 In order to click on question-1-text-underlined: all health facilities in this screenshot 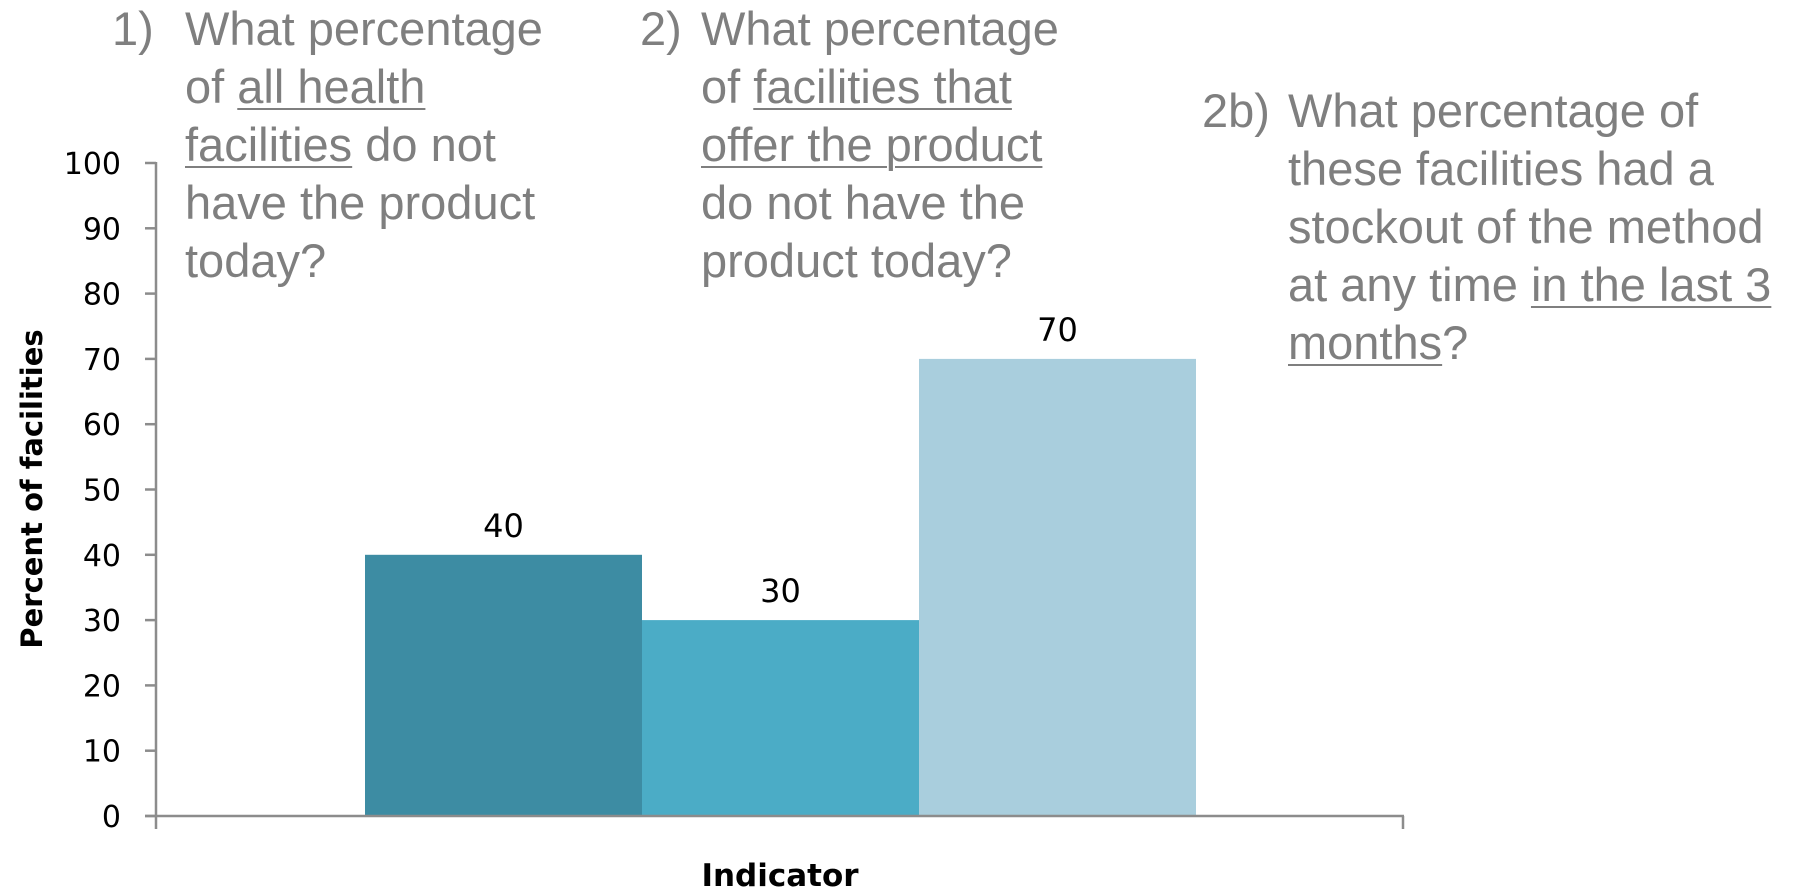, I will do `click(305, 115)`.